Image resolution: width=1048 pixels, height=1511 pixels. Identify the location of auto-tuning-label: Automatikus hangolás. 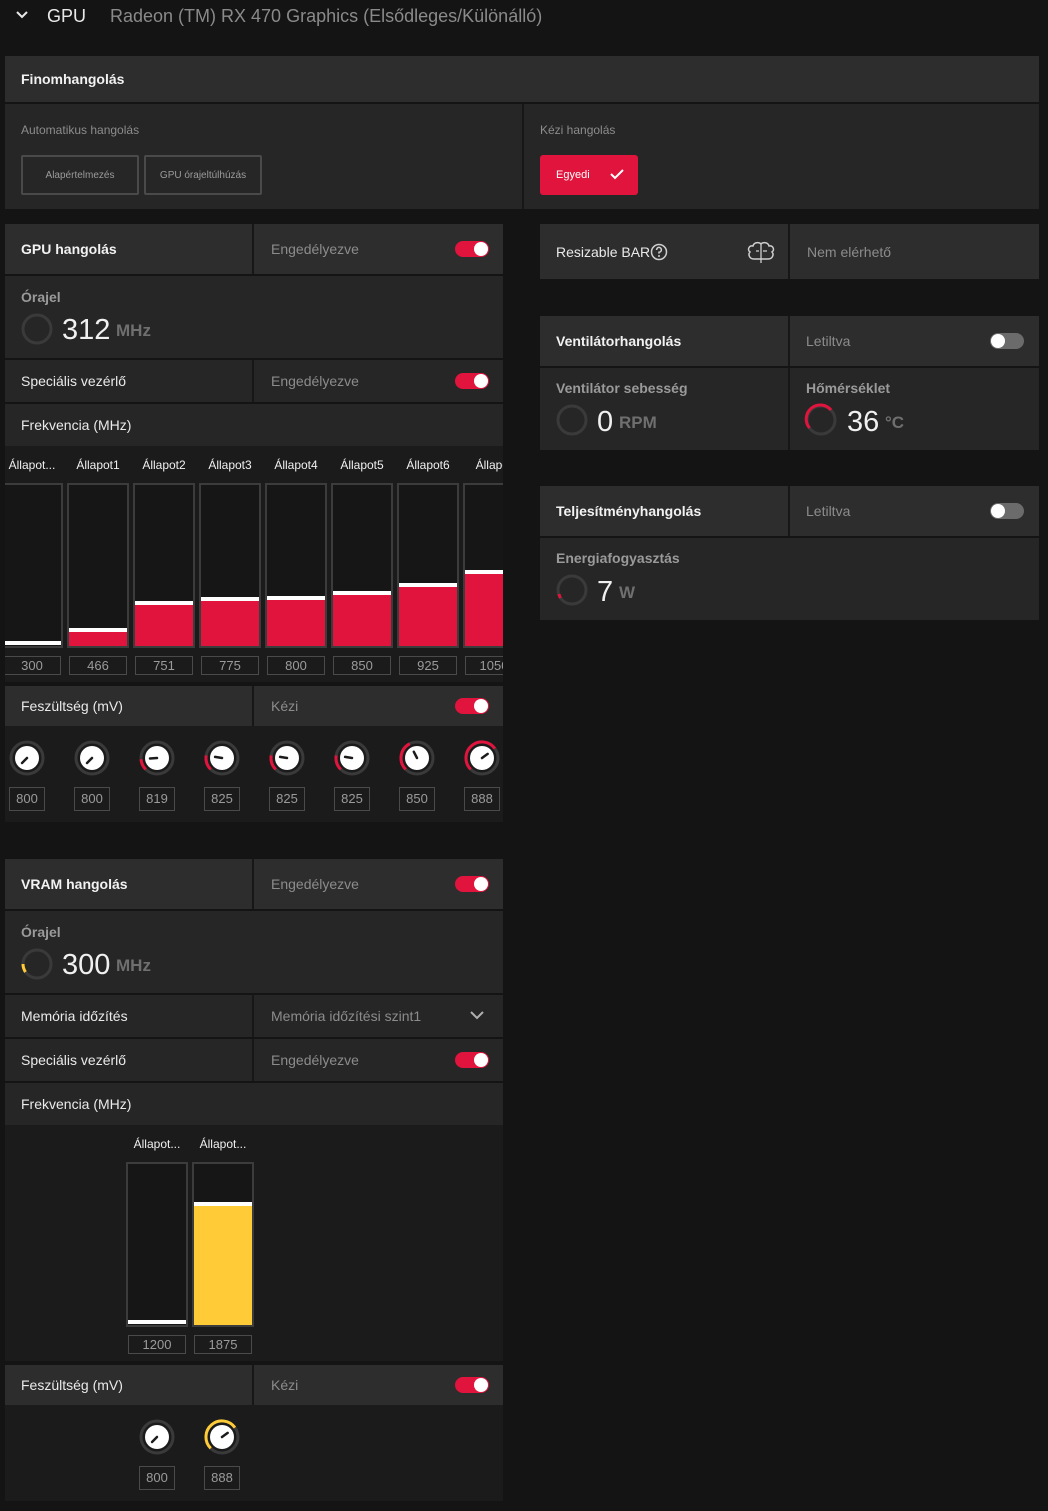
(80, 130).